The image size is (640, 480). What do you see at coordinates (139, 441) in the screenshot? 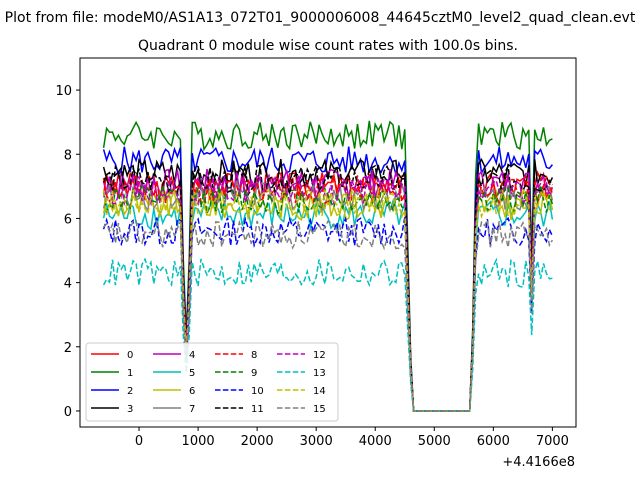
I see `x-tick-label: 0` at bounding box center [139, 441].